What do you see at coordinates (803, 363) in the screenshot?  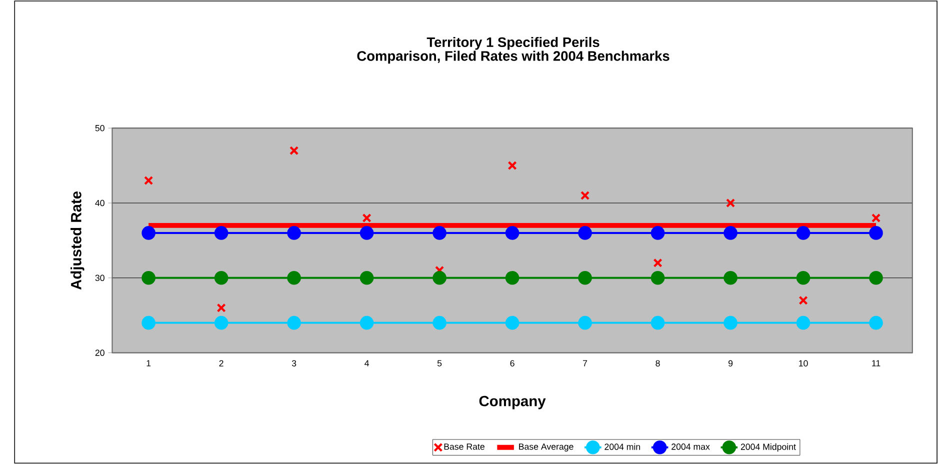 I see `x-tick-label: 10` at bounding box center [803, 363].